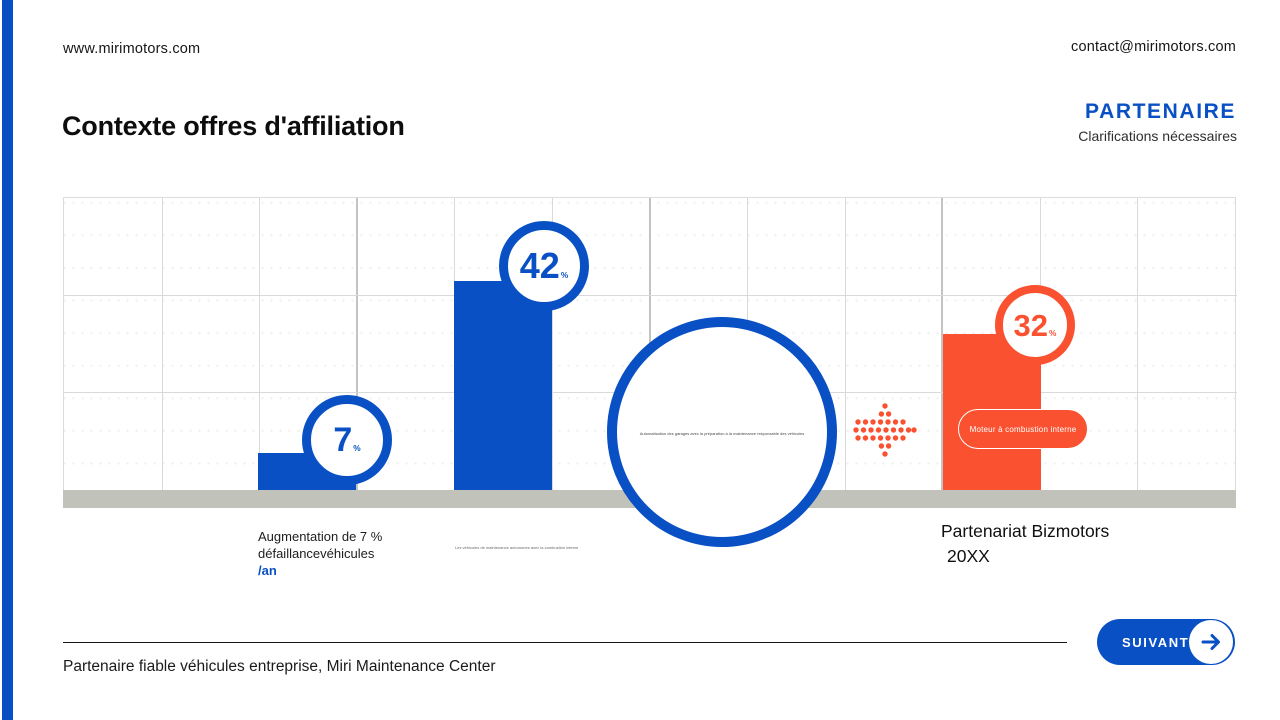  Describe the element at coordinates (650, 295) in the screenshot. I see `grid-line-horizontal` at that location.